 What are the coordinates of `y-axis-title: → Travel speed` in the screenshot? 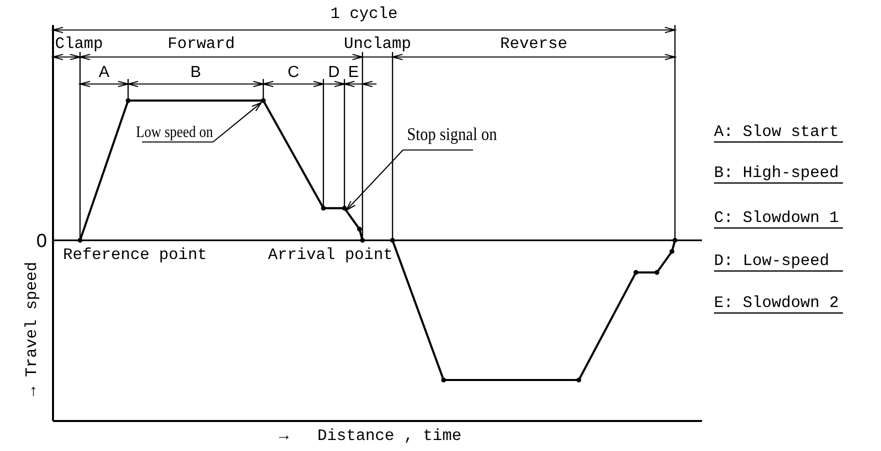 It's located at (32, 329).